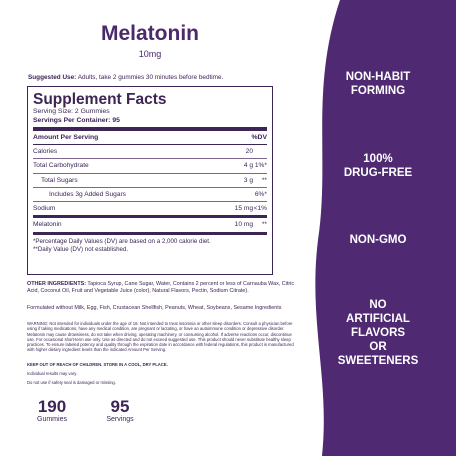 The height and width of the screenshot is (456, 456). What do you see at coordinates (76, 120) in the screenshot?
I see `servings-per-container: Servings Per Container: 95` at bounding box center [76, 120].